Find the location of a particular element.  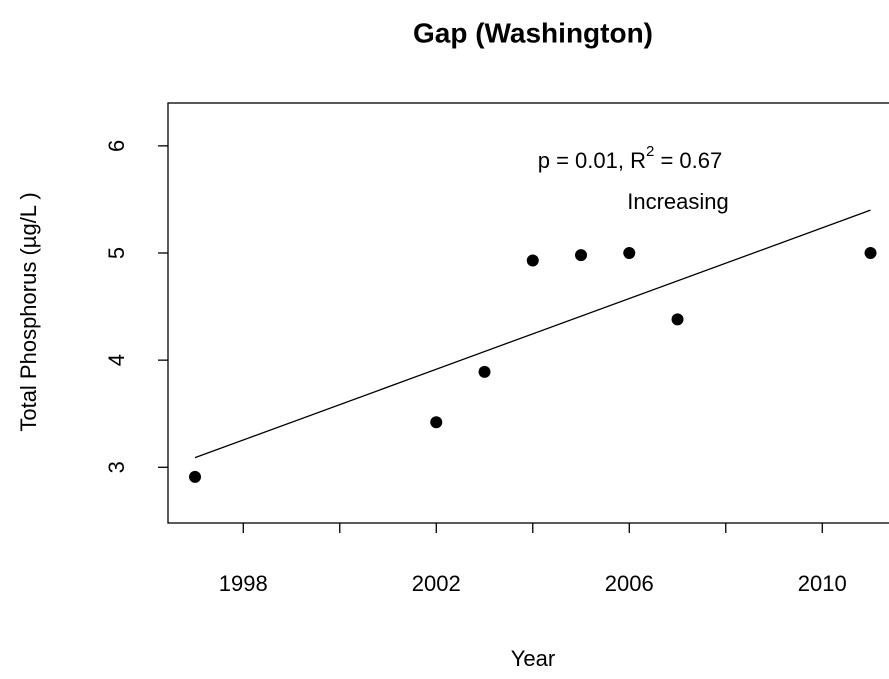

y-tick-label: 3 is located at coordinates (116, 467).